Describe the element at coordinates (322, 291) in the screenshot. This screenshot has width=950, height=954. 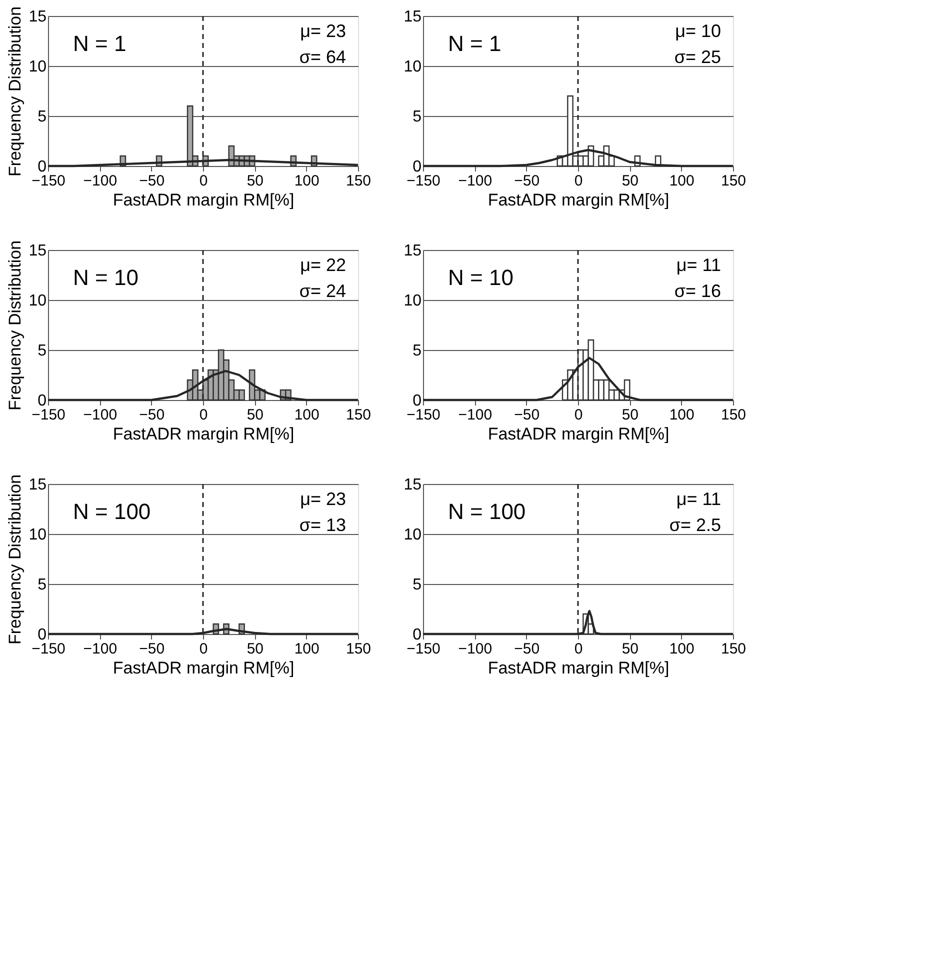
I see `annotation: σ= 24` at that location.